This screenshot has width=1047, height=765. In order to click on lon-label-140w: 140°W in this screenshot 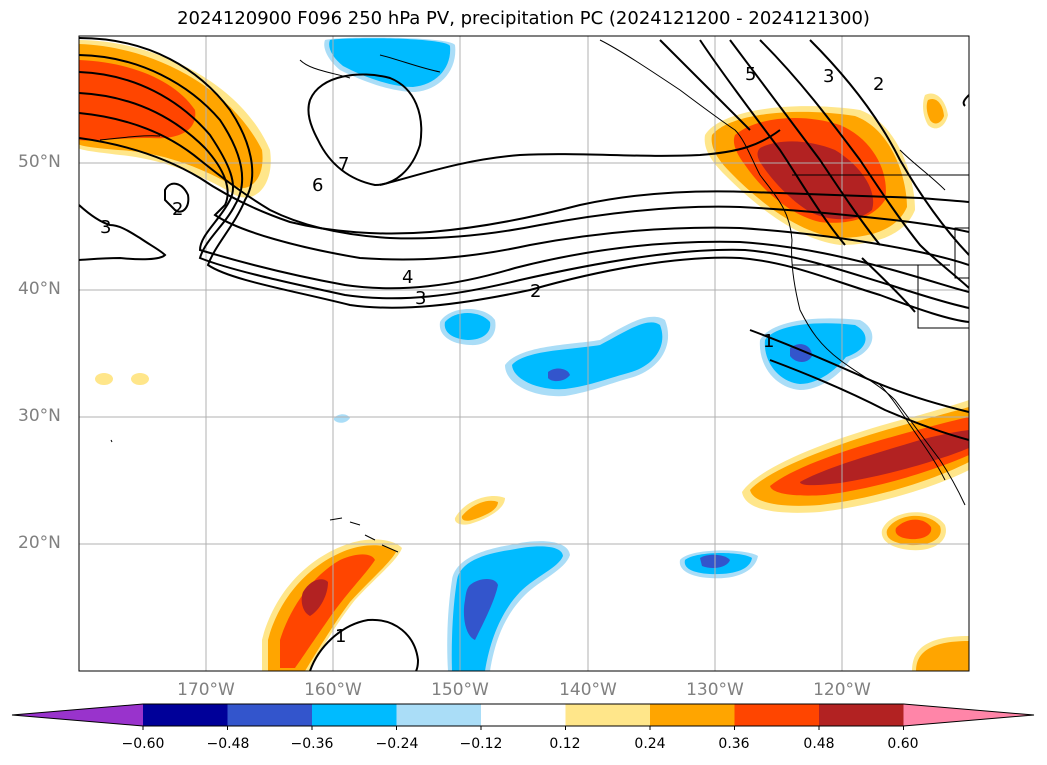, I will do `click(588, 690)`.